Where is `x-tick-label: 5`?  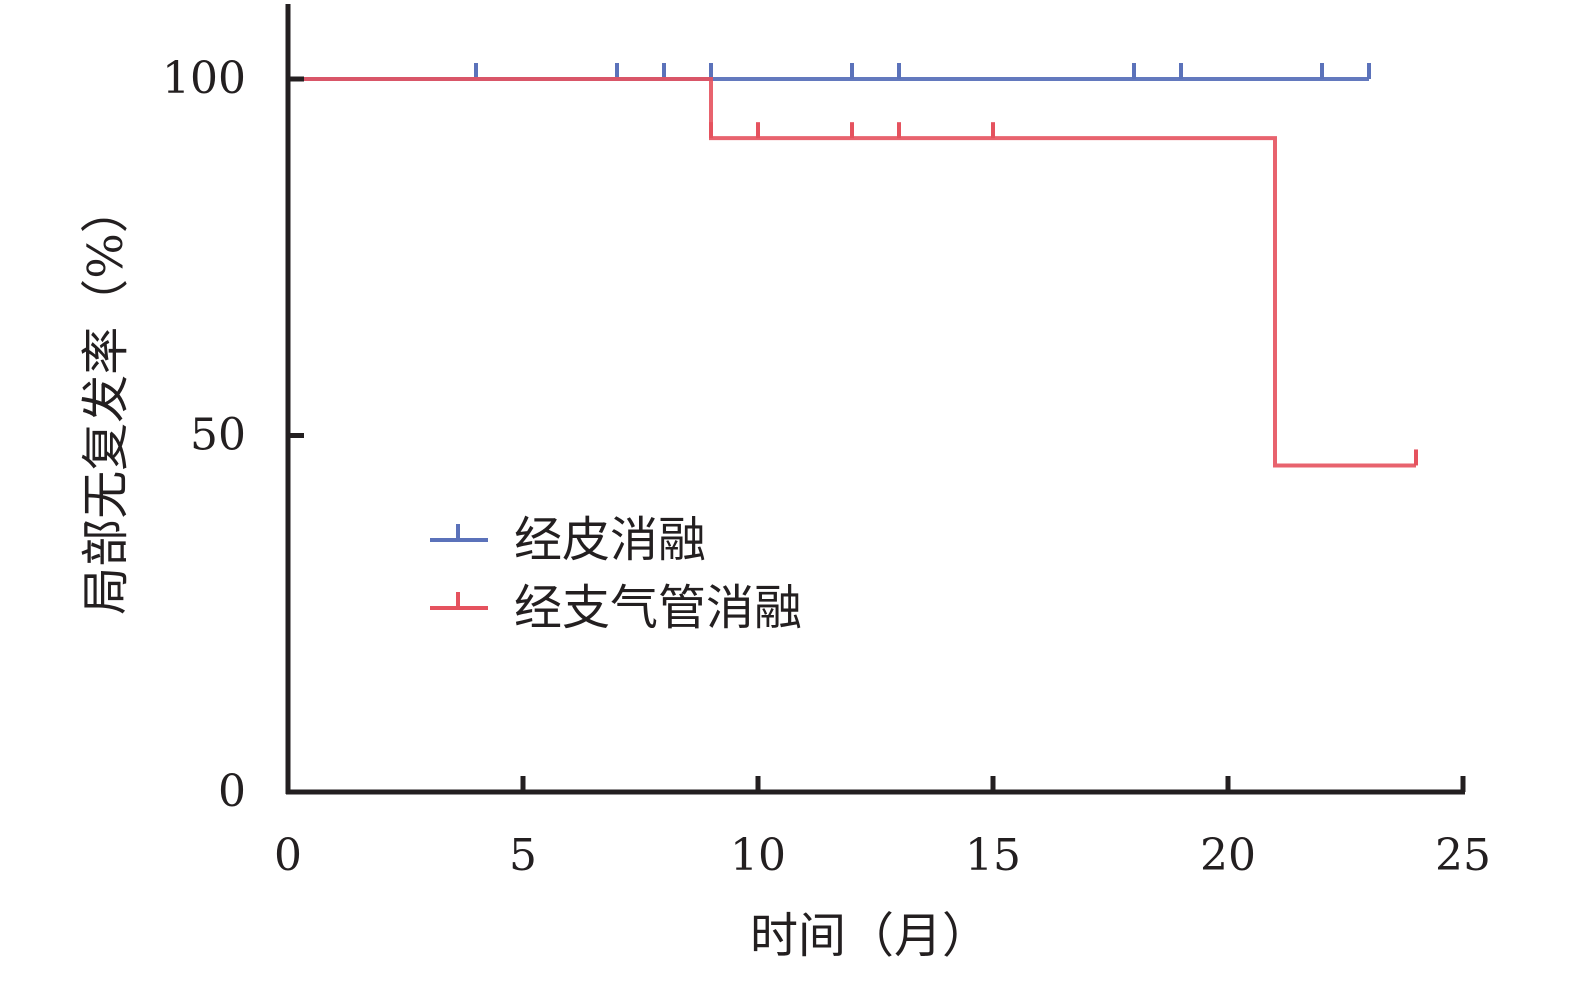 x-tick-label: 5 is located at coordinates (523, 855).